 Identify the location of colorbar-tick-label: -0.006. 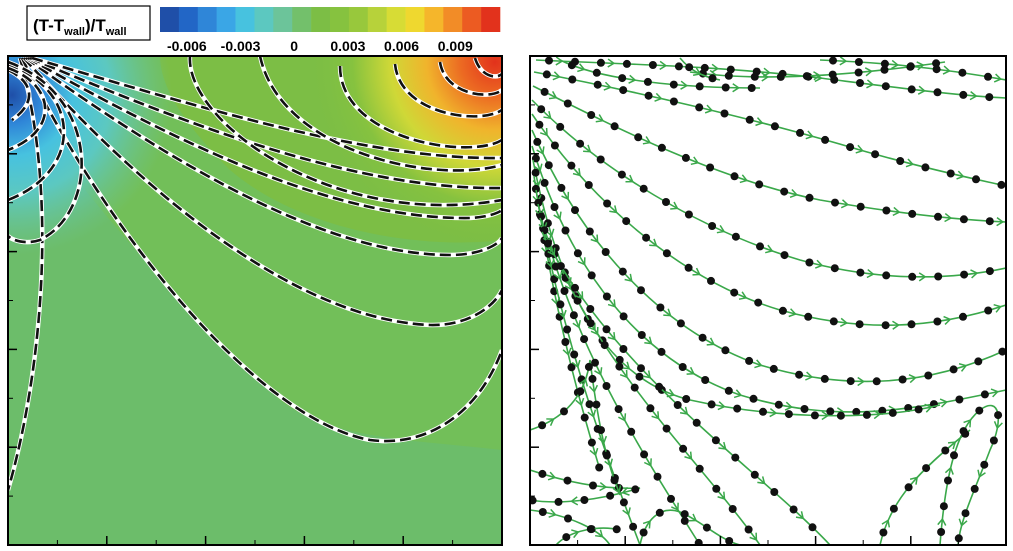
(187, 46).